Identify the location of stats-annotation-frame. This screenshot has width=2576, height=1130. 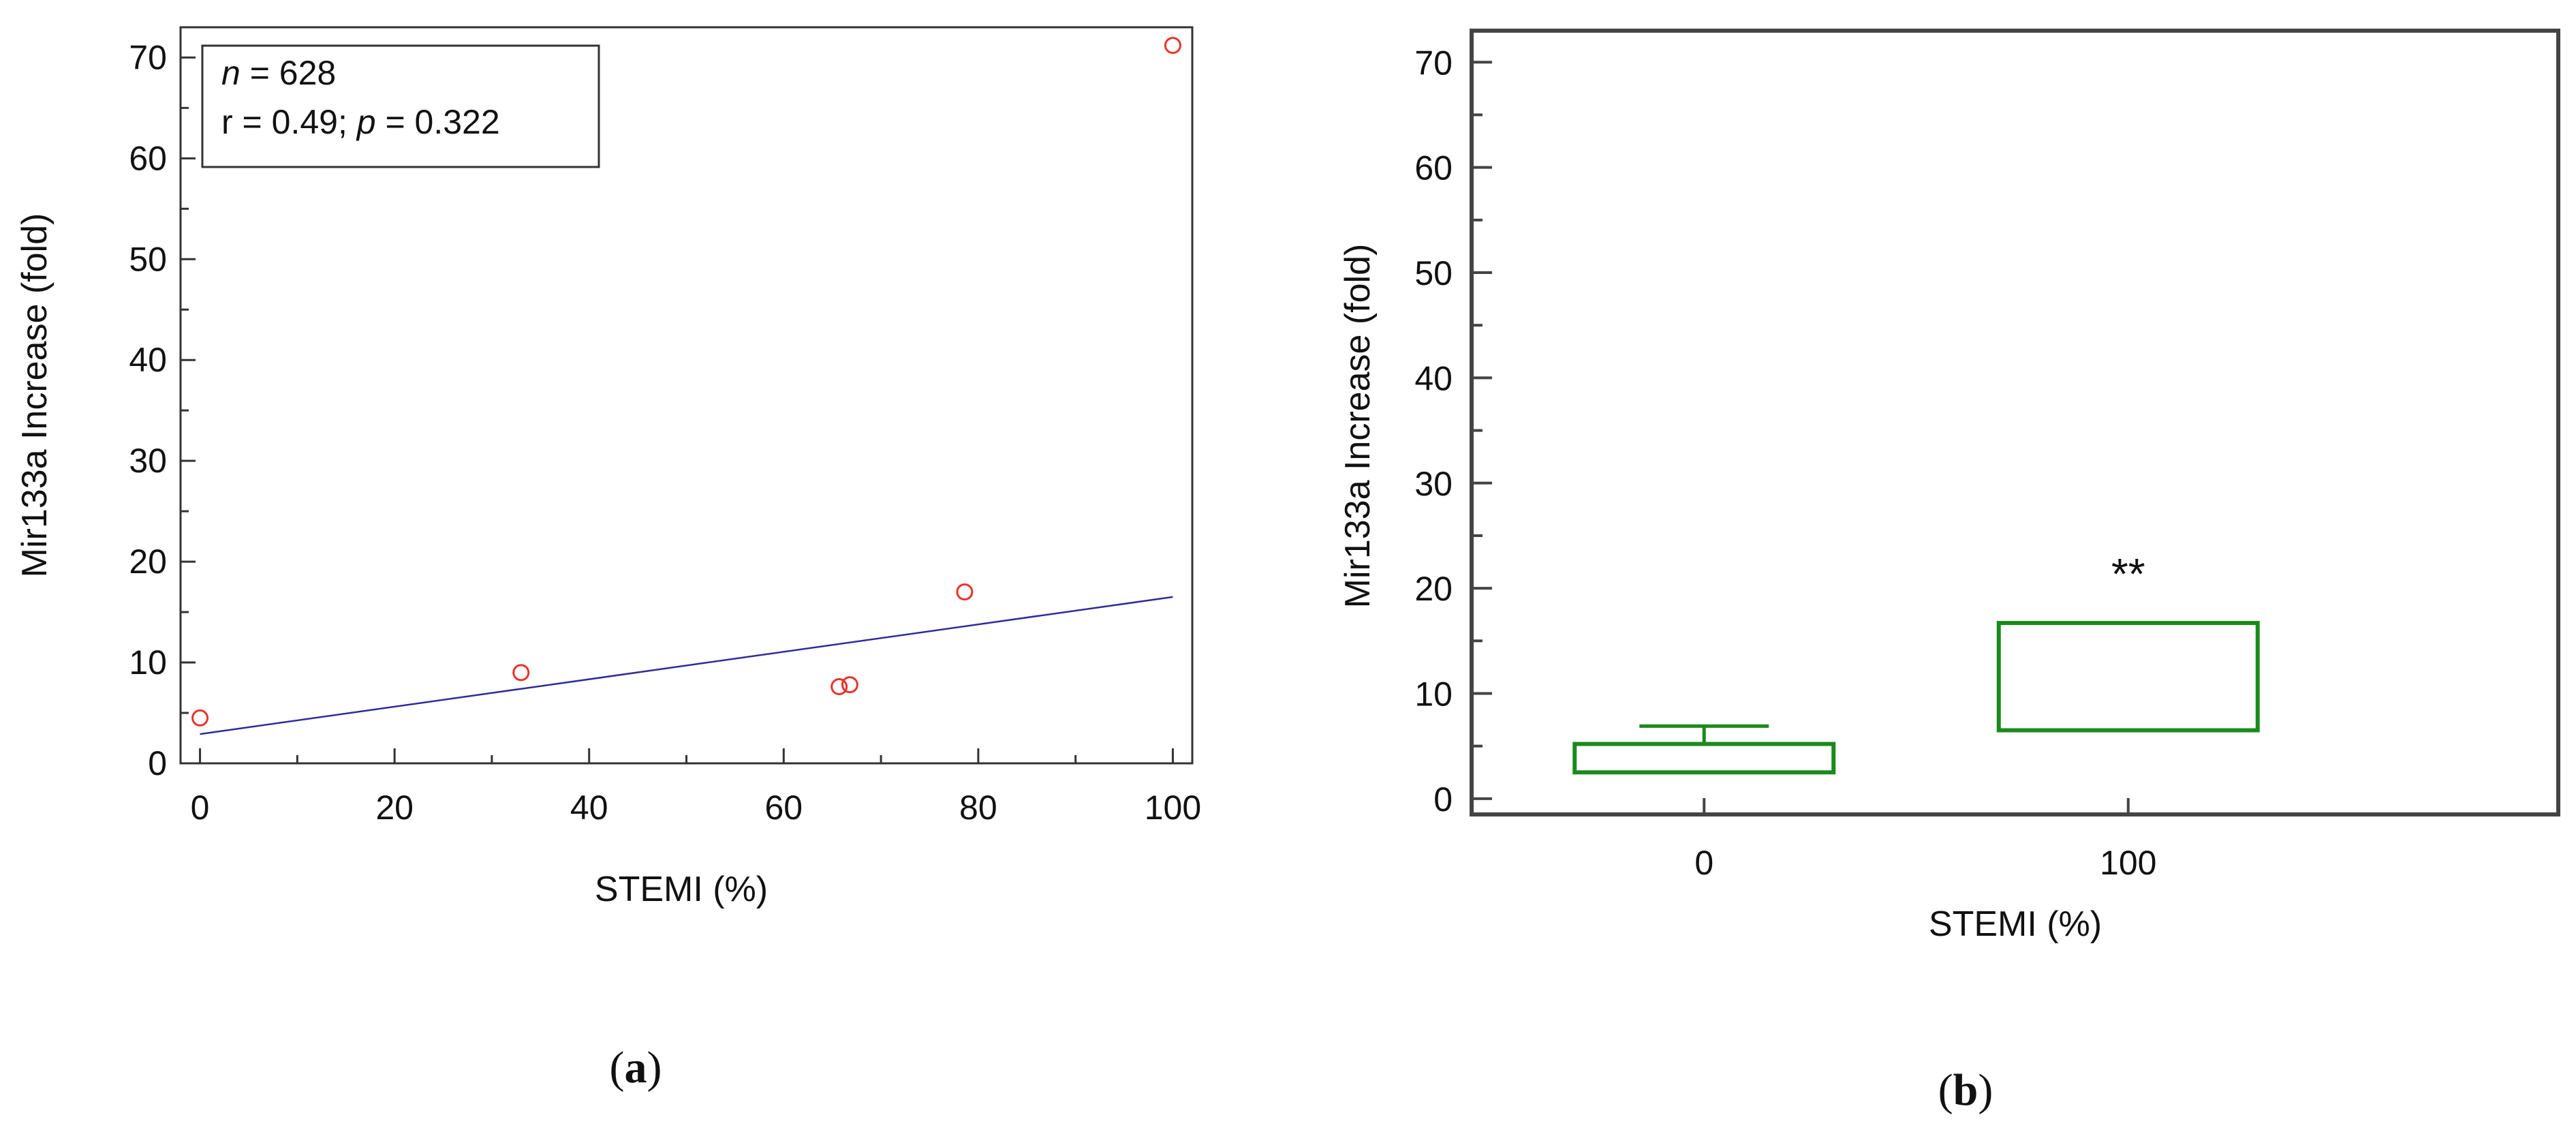
(400, 106).